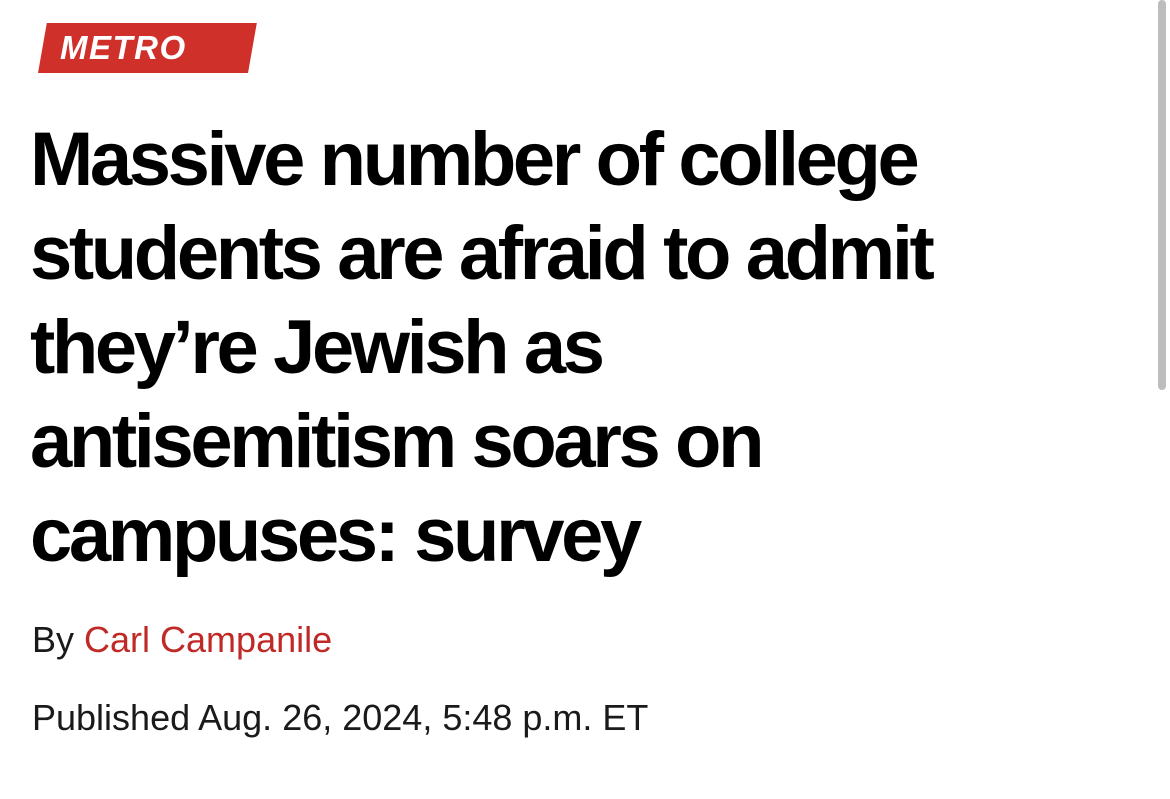 This screenshot has height=799, width=1170. What do you see at coordinates (123, 47) in the screenshot?
I see `section-tag-label: METRO` at bounding box center [123, 47].